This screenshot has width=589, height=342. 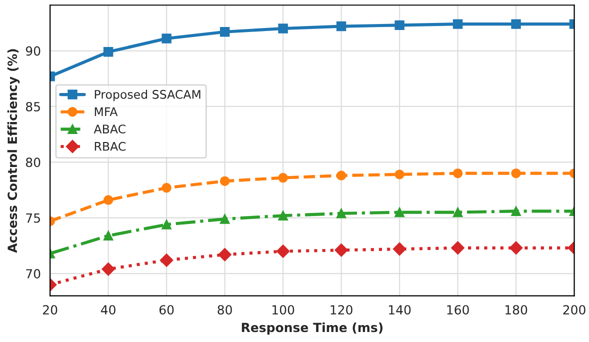 What do you see at coordinates (13, 151) in the screenshot?
I see `y-axis-title: Access Control Efficiency (%)` at bounding box center [13, 151].